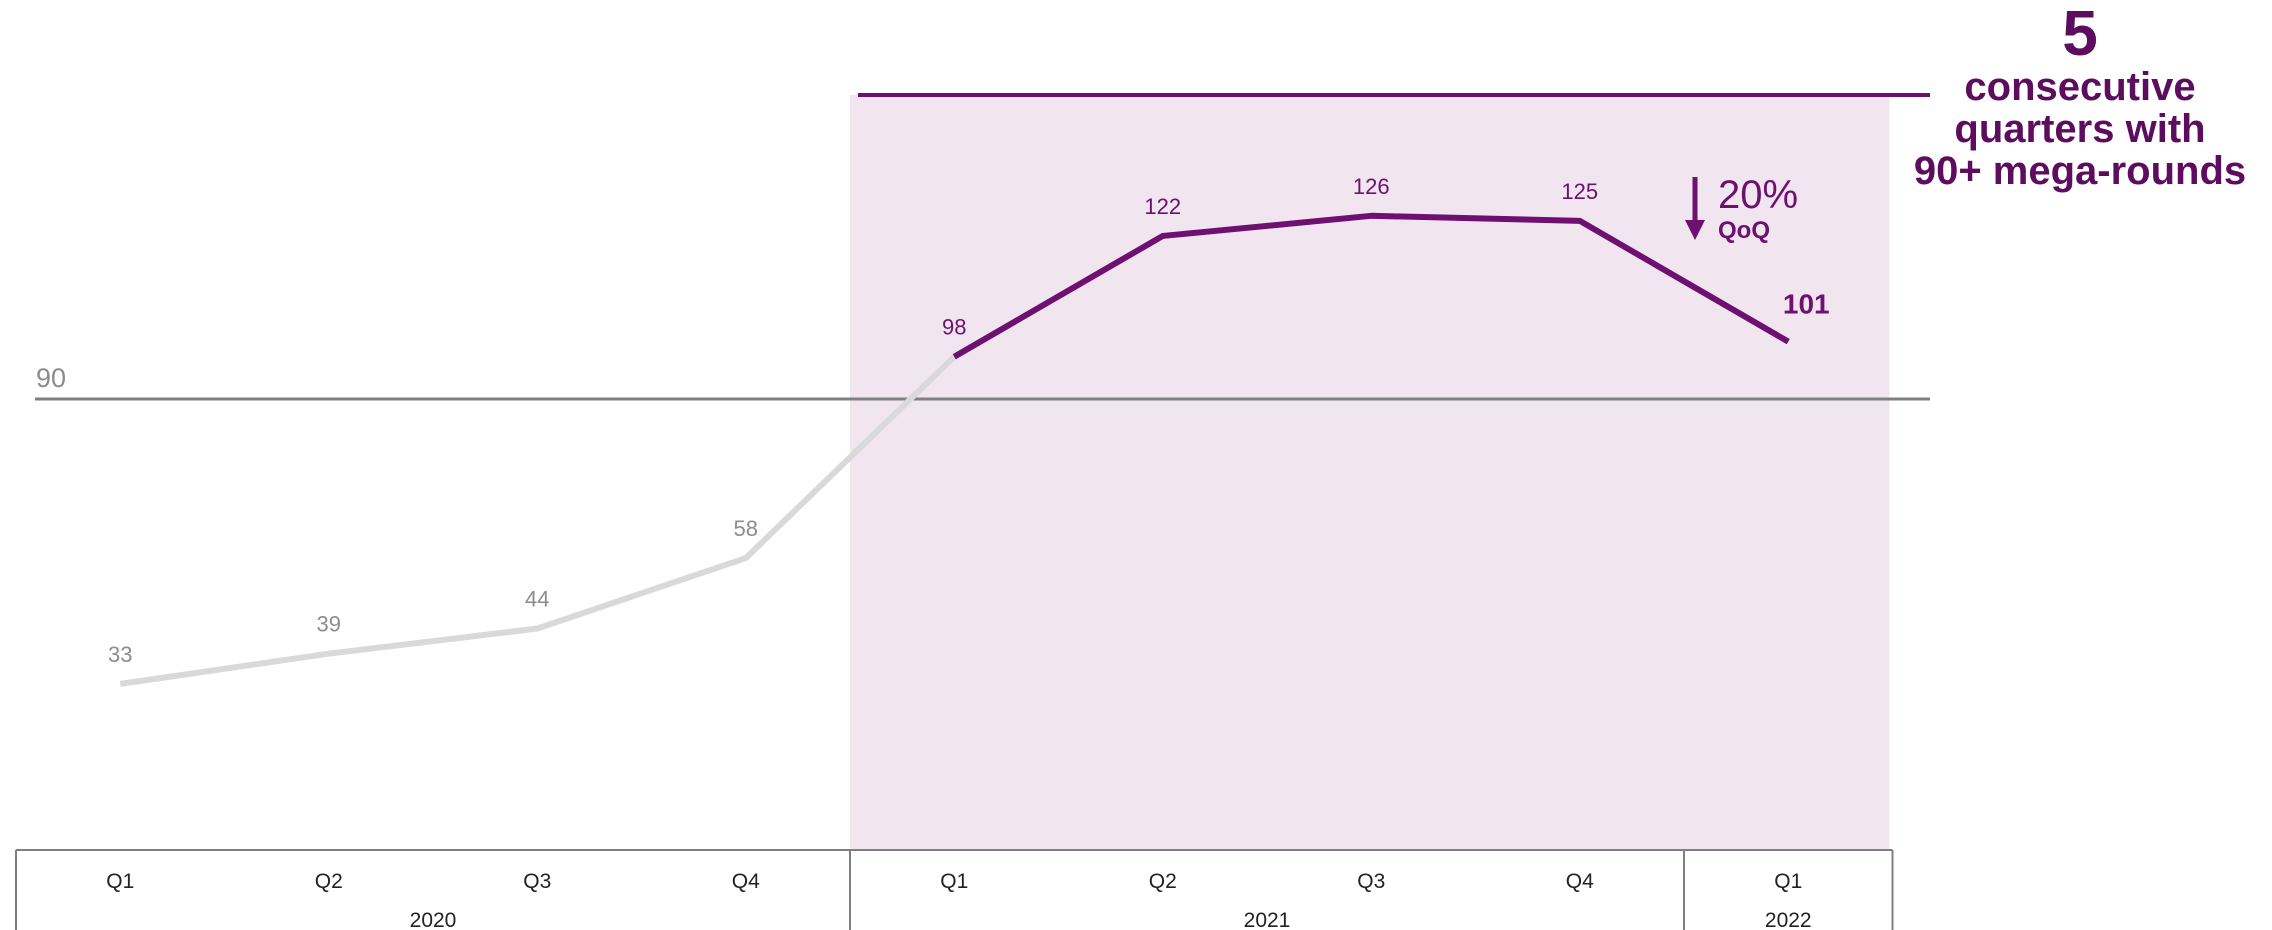 The image size is (2272, 930). What do you see at coordinates (2080, 34) in the screenshot?
I see `callout-number: 5` at bounding box center [2080, 34].